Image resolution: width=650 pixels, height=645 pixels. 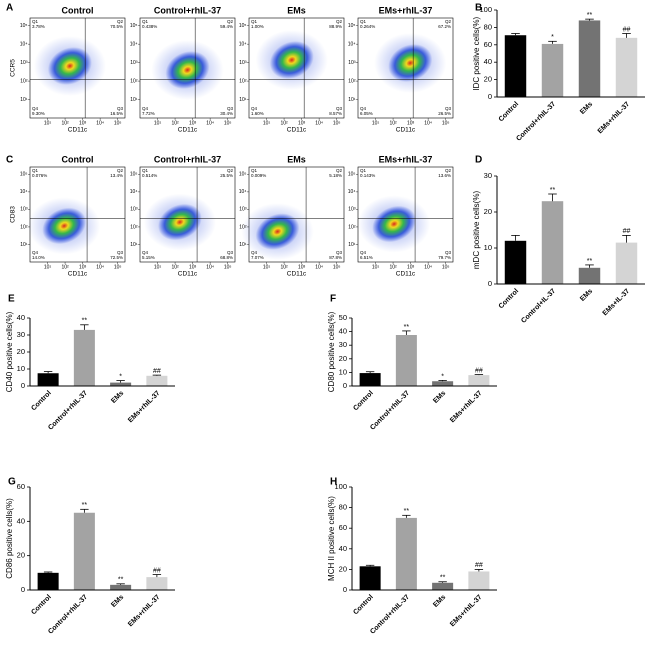 I want to click on y-tick-label: 0, so click(x=490, y=283).